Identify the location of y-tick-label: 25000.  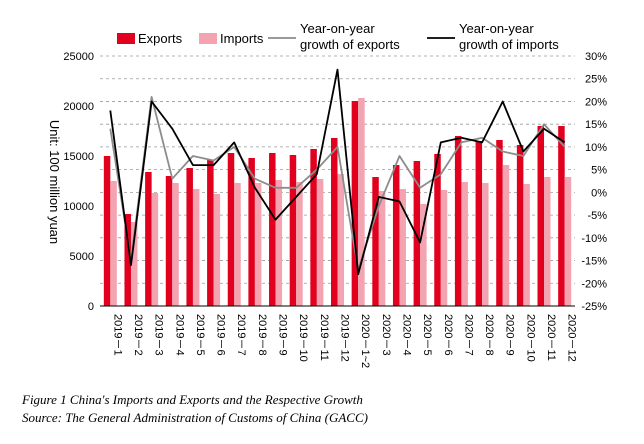
(78, 57).